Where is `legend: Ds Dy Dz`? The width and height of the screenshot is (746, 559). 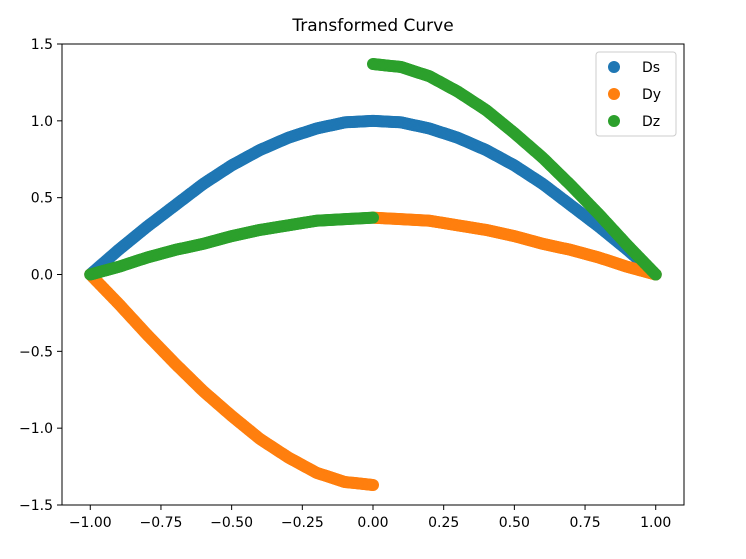 legend: Ds Dy Dz is located at coordinates (636, 94).